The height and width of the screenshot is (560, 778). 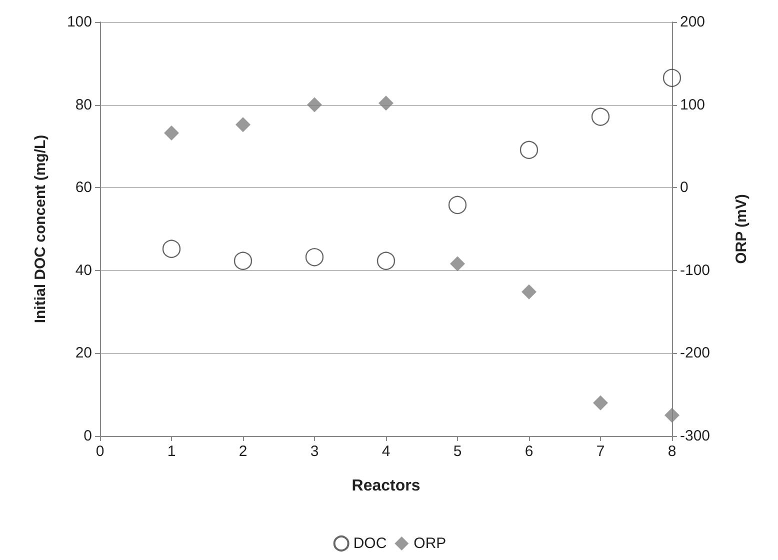 I want to click on y2-tick-label: 100, so click(x=693, y=105).